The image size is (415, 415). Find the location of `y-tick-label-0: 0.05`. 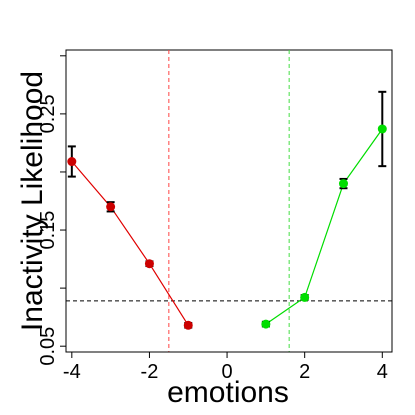

y-tick-label-0: 0.05 is located at coordinates (48, 346).